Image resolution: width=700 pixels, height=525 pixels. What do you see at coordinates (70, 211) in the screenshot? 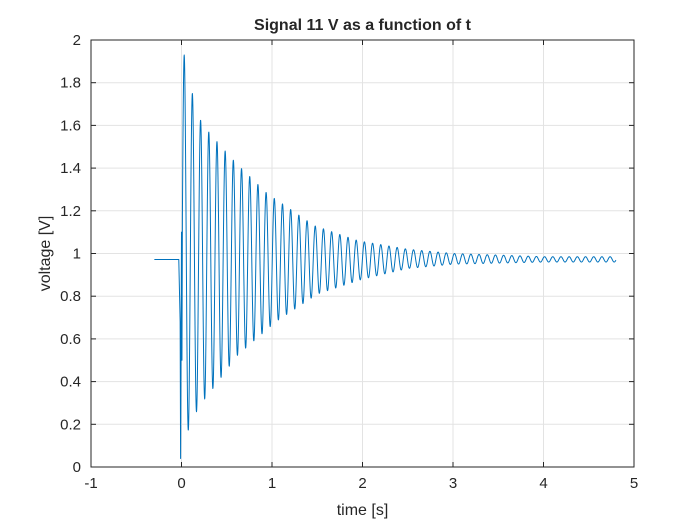
I see `y-tick-label: 1.2` at bounding box center [70, 211].